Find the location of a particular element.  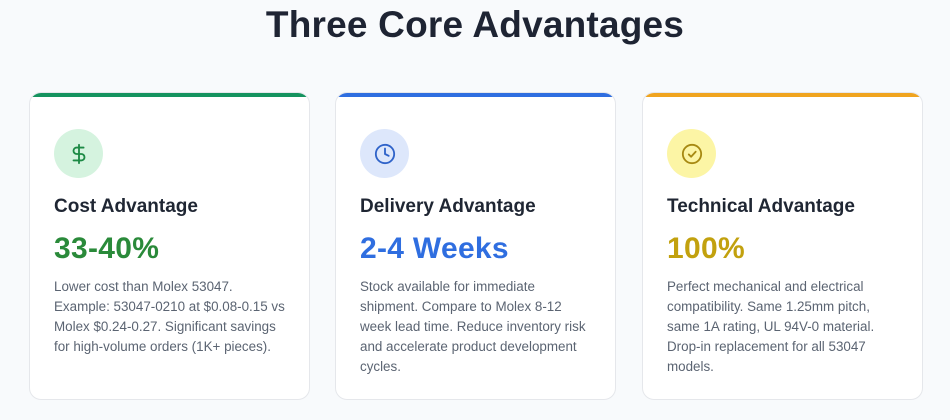

dollar-icon is located at coordinates (78, 153).